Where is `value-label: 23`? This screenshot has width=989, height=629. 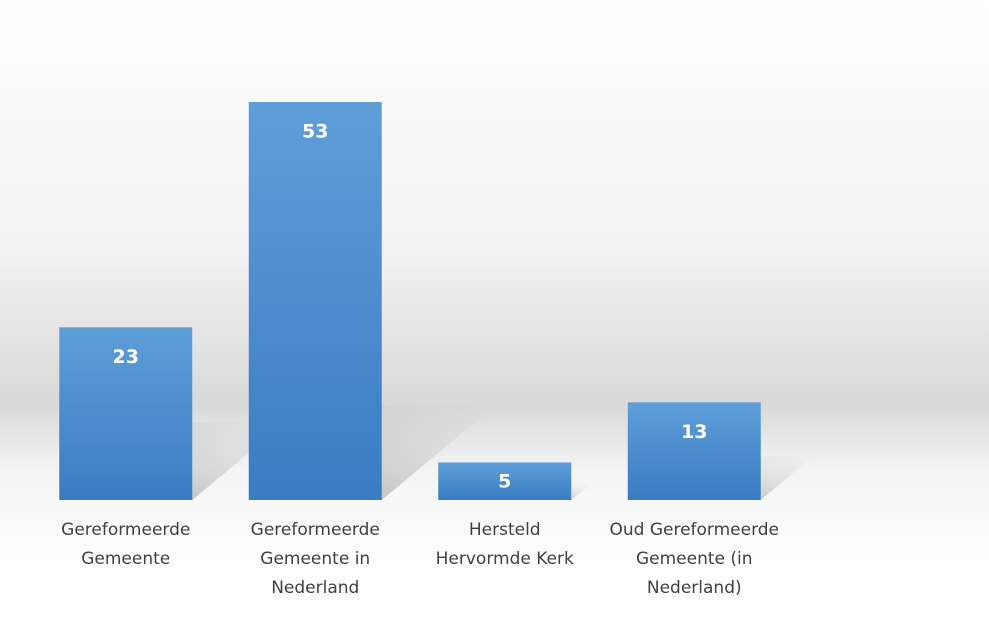
value-label: 23 is located at coordinates (126, 357).